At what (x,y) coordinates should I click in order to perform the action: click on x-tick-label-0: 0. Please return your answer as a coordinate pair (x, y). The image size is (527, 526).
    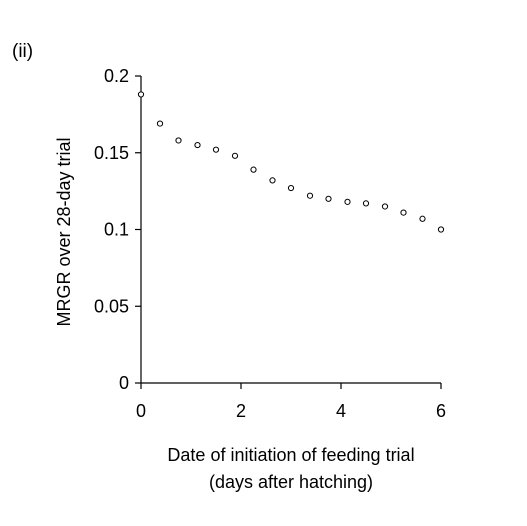
    Looking at the image, I should click on (141, 411).